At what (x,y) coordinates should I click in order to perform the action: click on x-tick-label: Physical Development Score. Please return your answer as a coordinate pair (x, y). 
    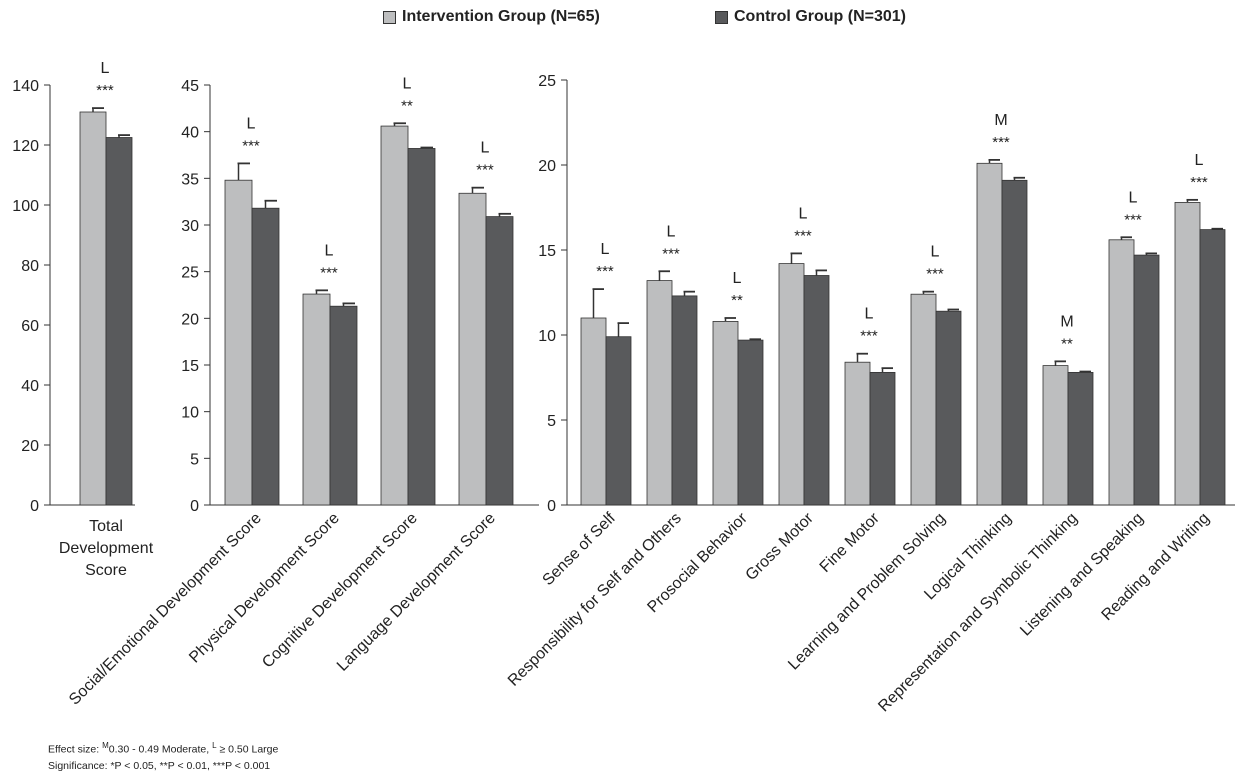
    Looking at the image, I should click on (264, 588).